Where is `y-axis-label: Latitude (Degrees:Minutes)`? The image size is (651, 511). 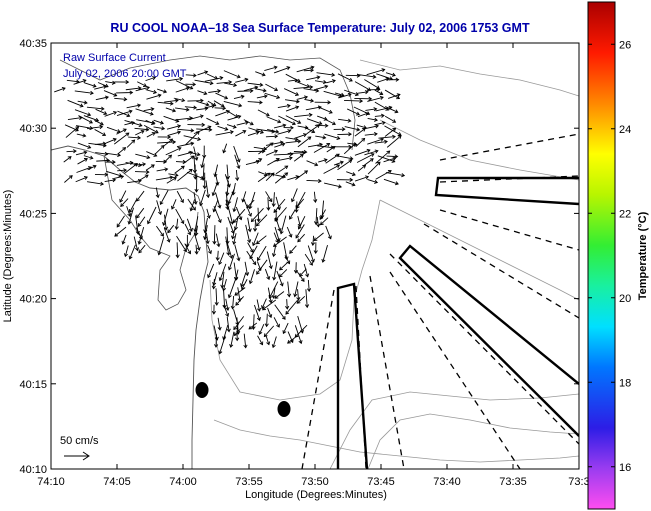 y-axis-label: Latitude (Degrees:Minutes) is located at coordinates (8, 256).